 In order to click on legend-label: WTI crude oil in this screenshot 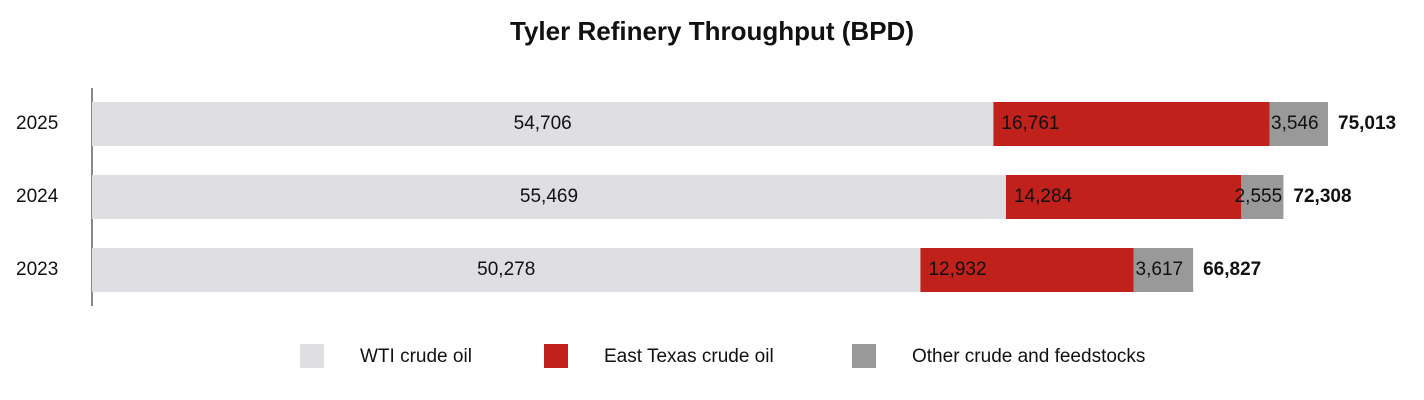, I will do `click(416, 356)`.